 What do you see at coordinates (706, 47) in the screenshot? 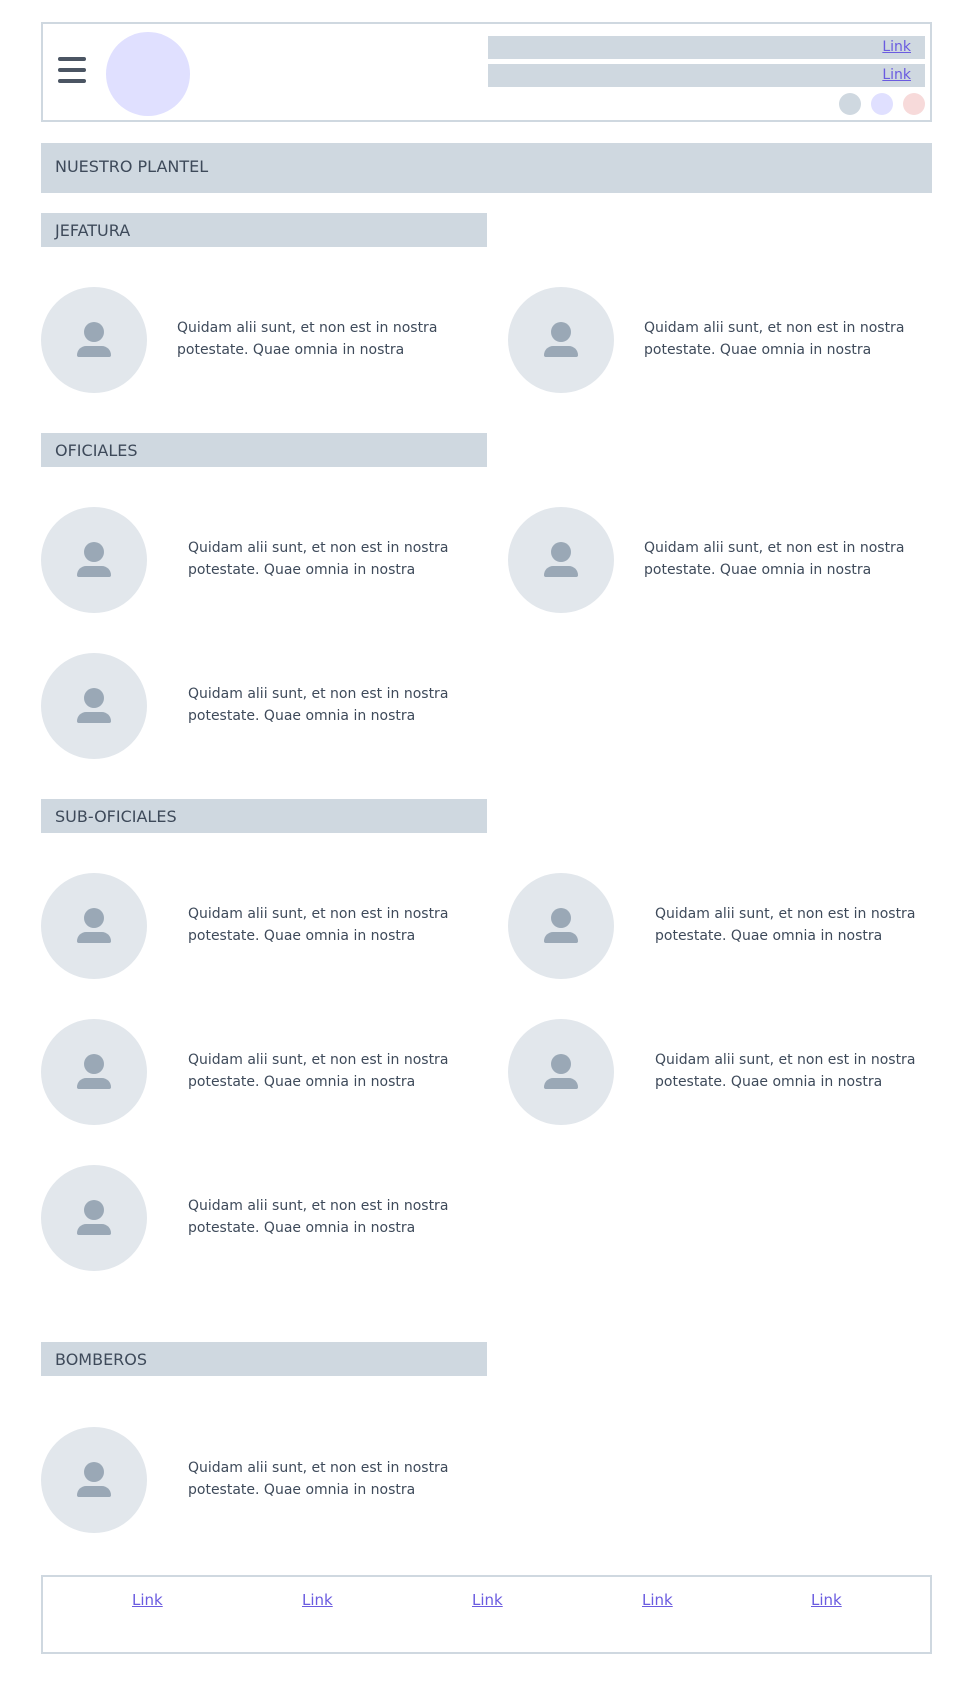
I see `top-bar-1: Link` at bounding box center [706, 47].